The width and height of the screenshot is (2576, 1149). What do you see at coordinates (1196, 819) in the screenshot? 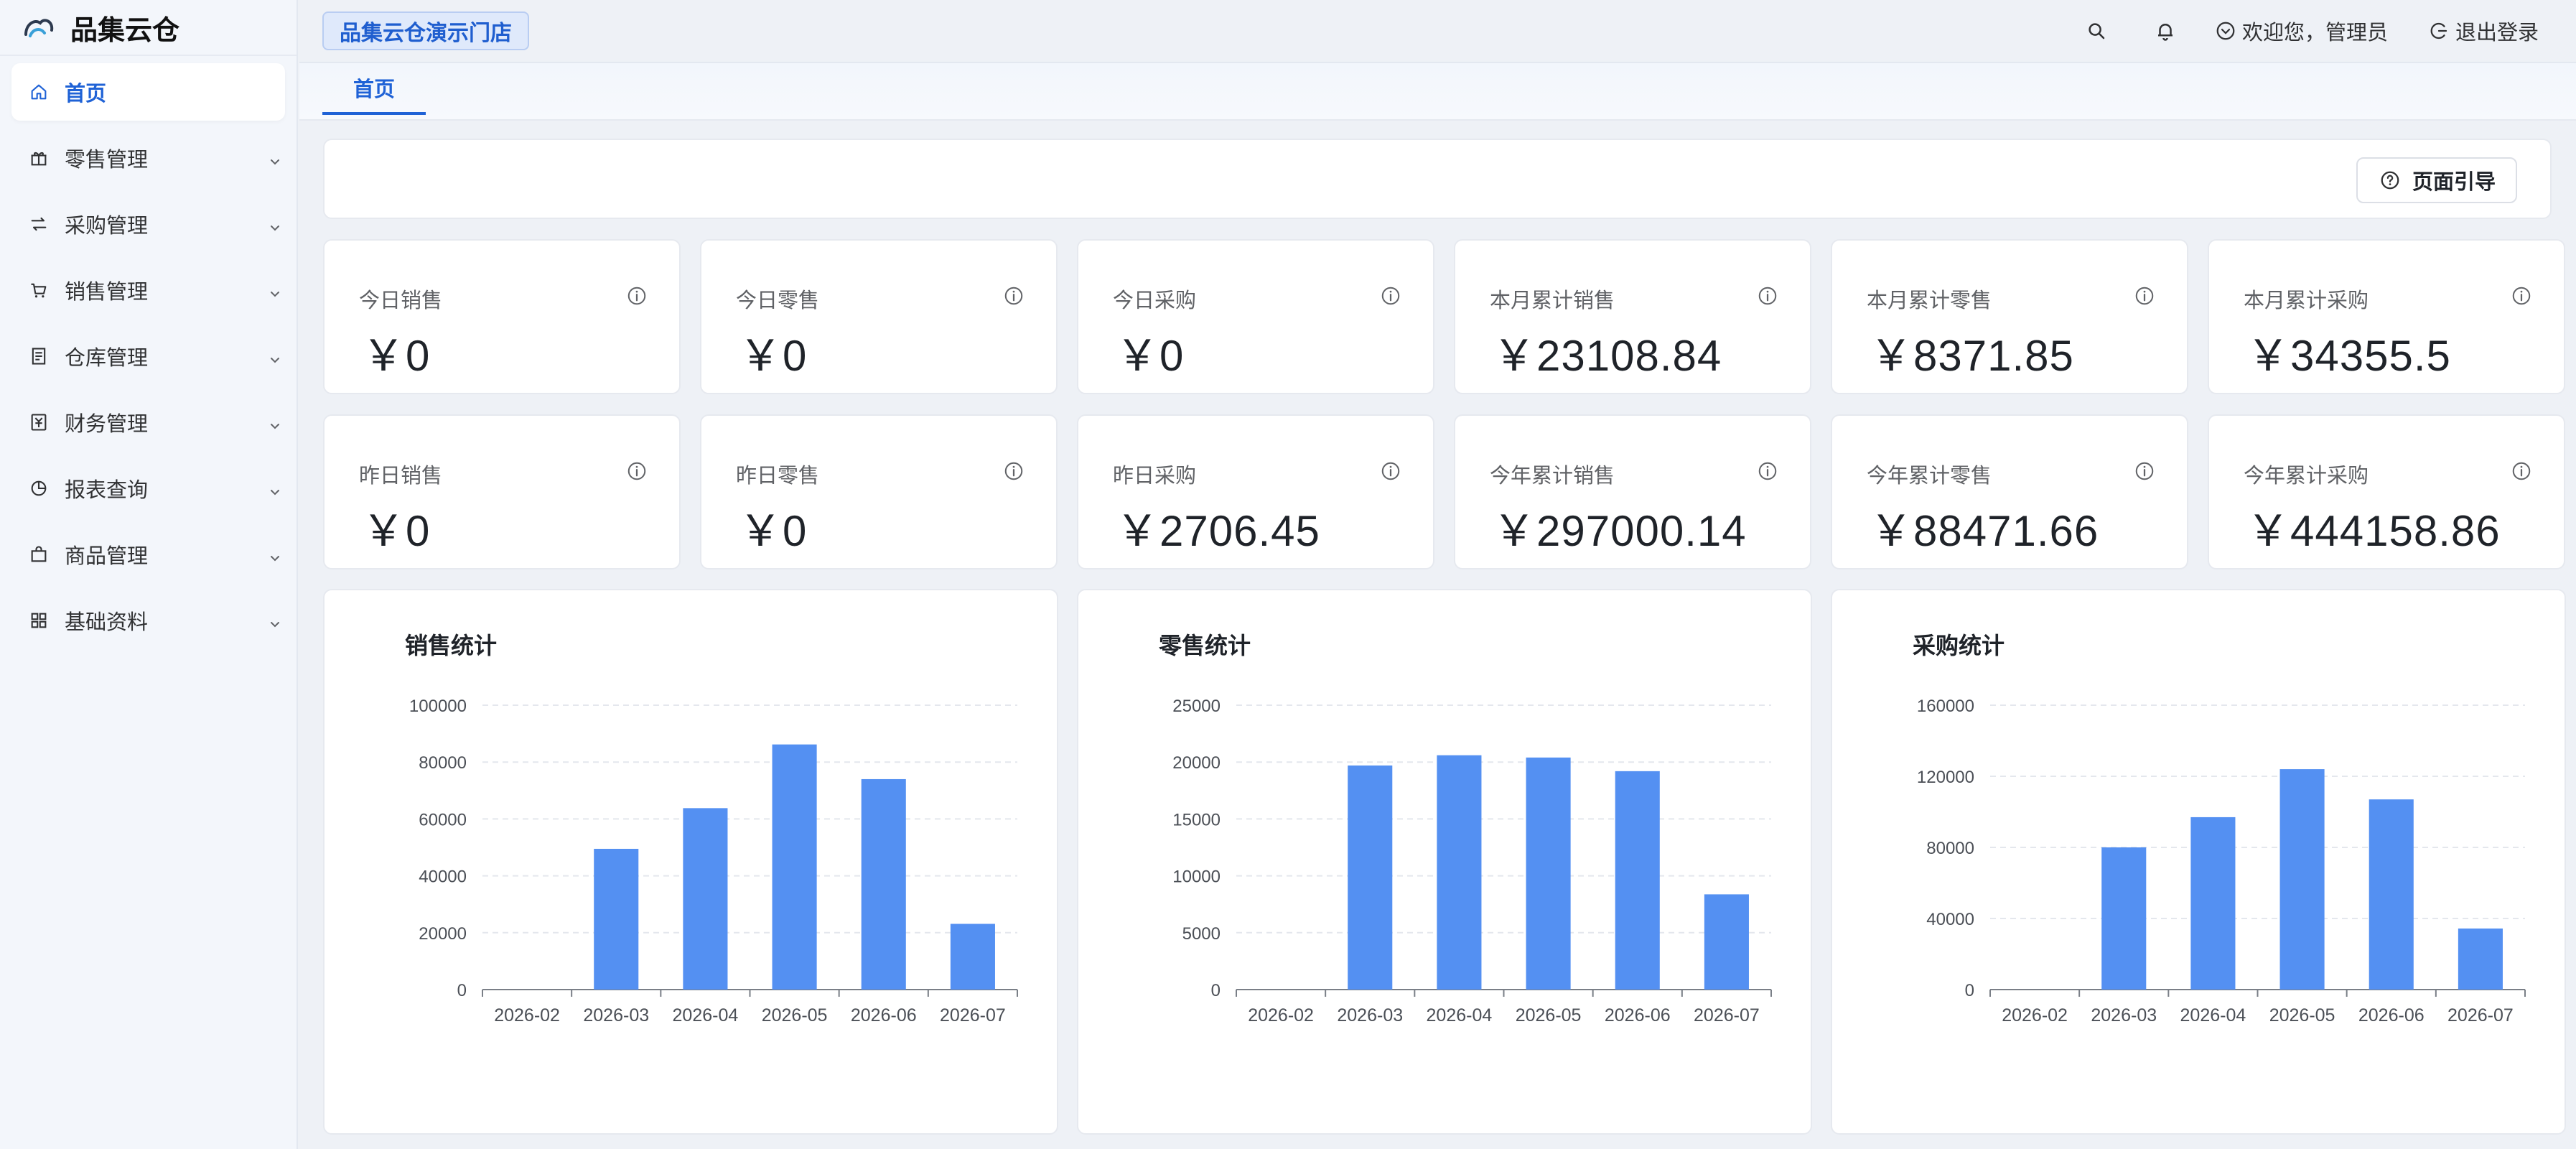
I see `y-tick-label: 15000` at bounding box center [1196, 819].